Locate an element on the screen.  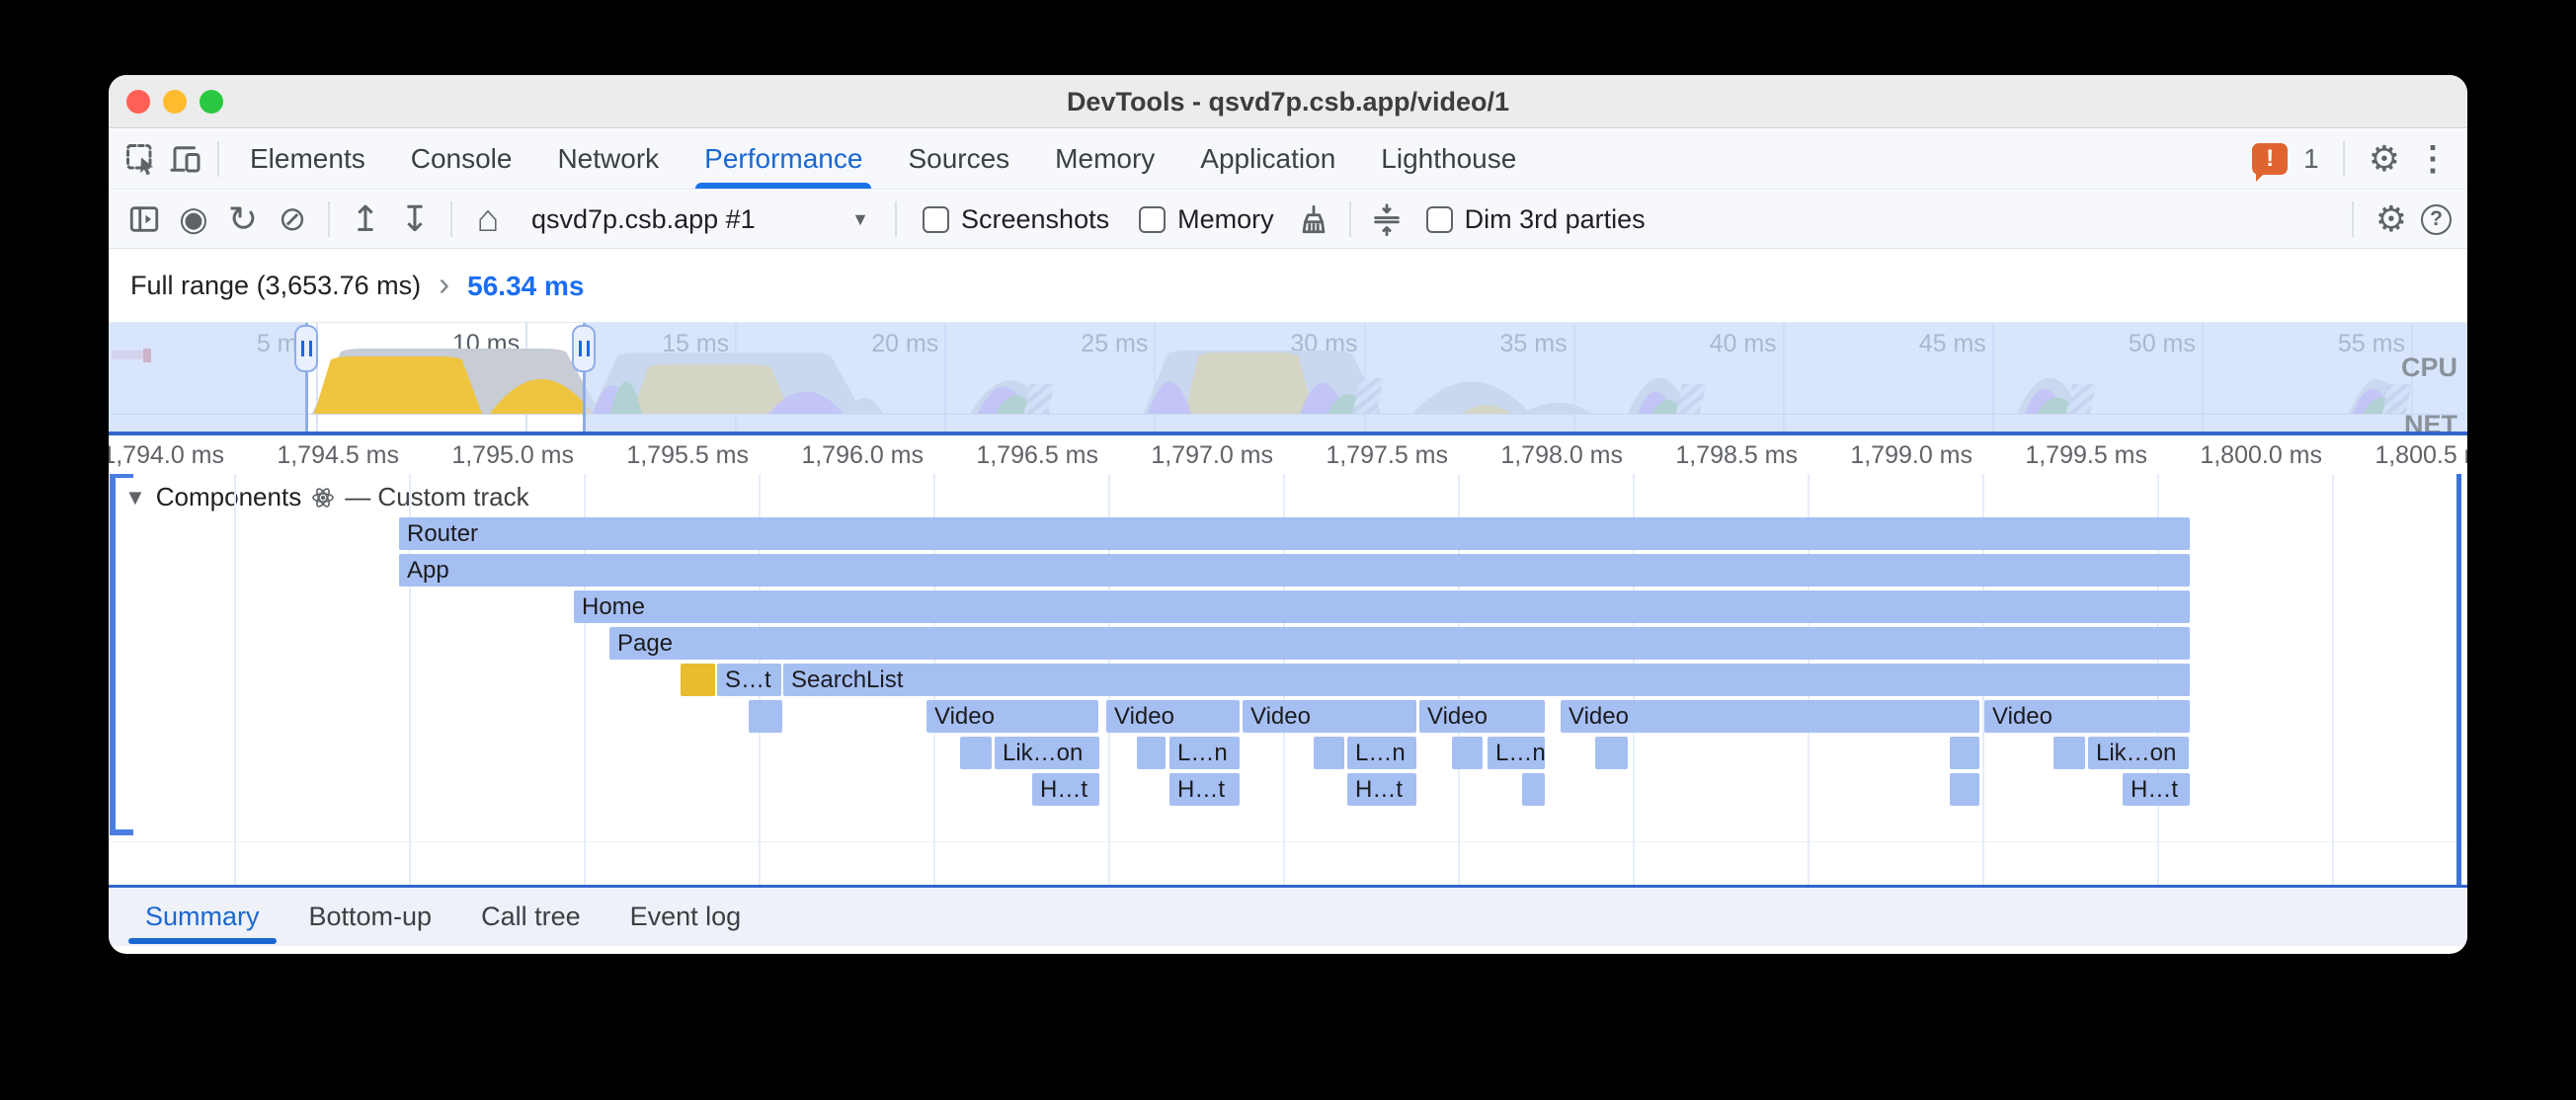
download-profile-icon: ↧ is located at coordinates (415, 218).